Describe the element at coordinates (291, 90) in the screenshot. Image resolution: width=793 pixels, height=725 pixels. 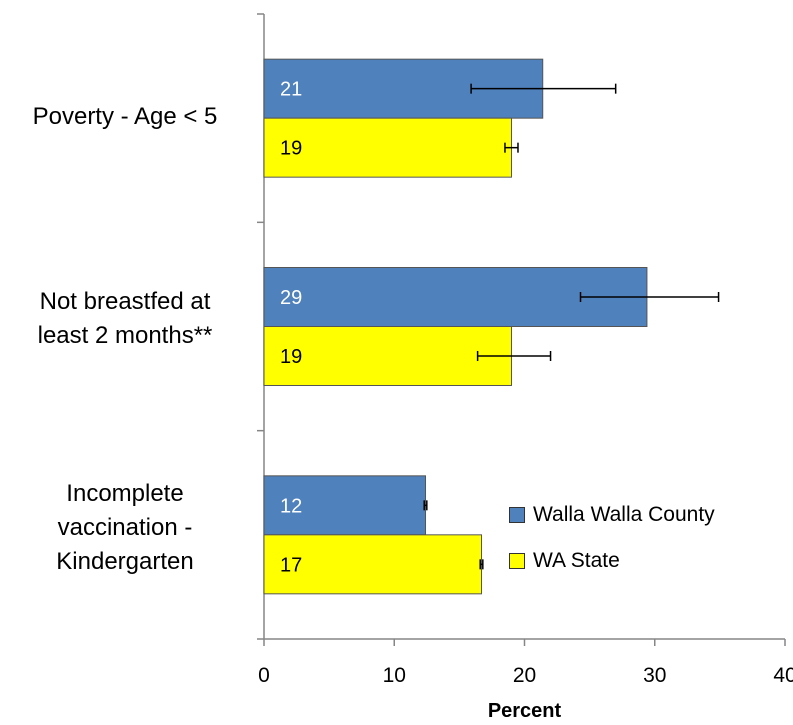
I see `bar-value-label: 21` at that location.